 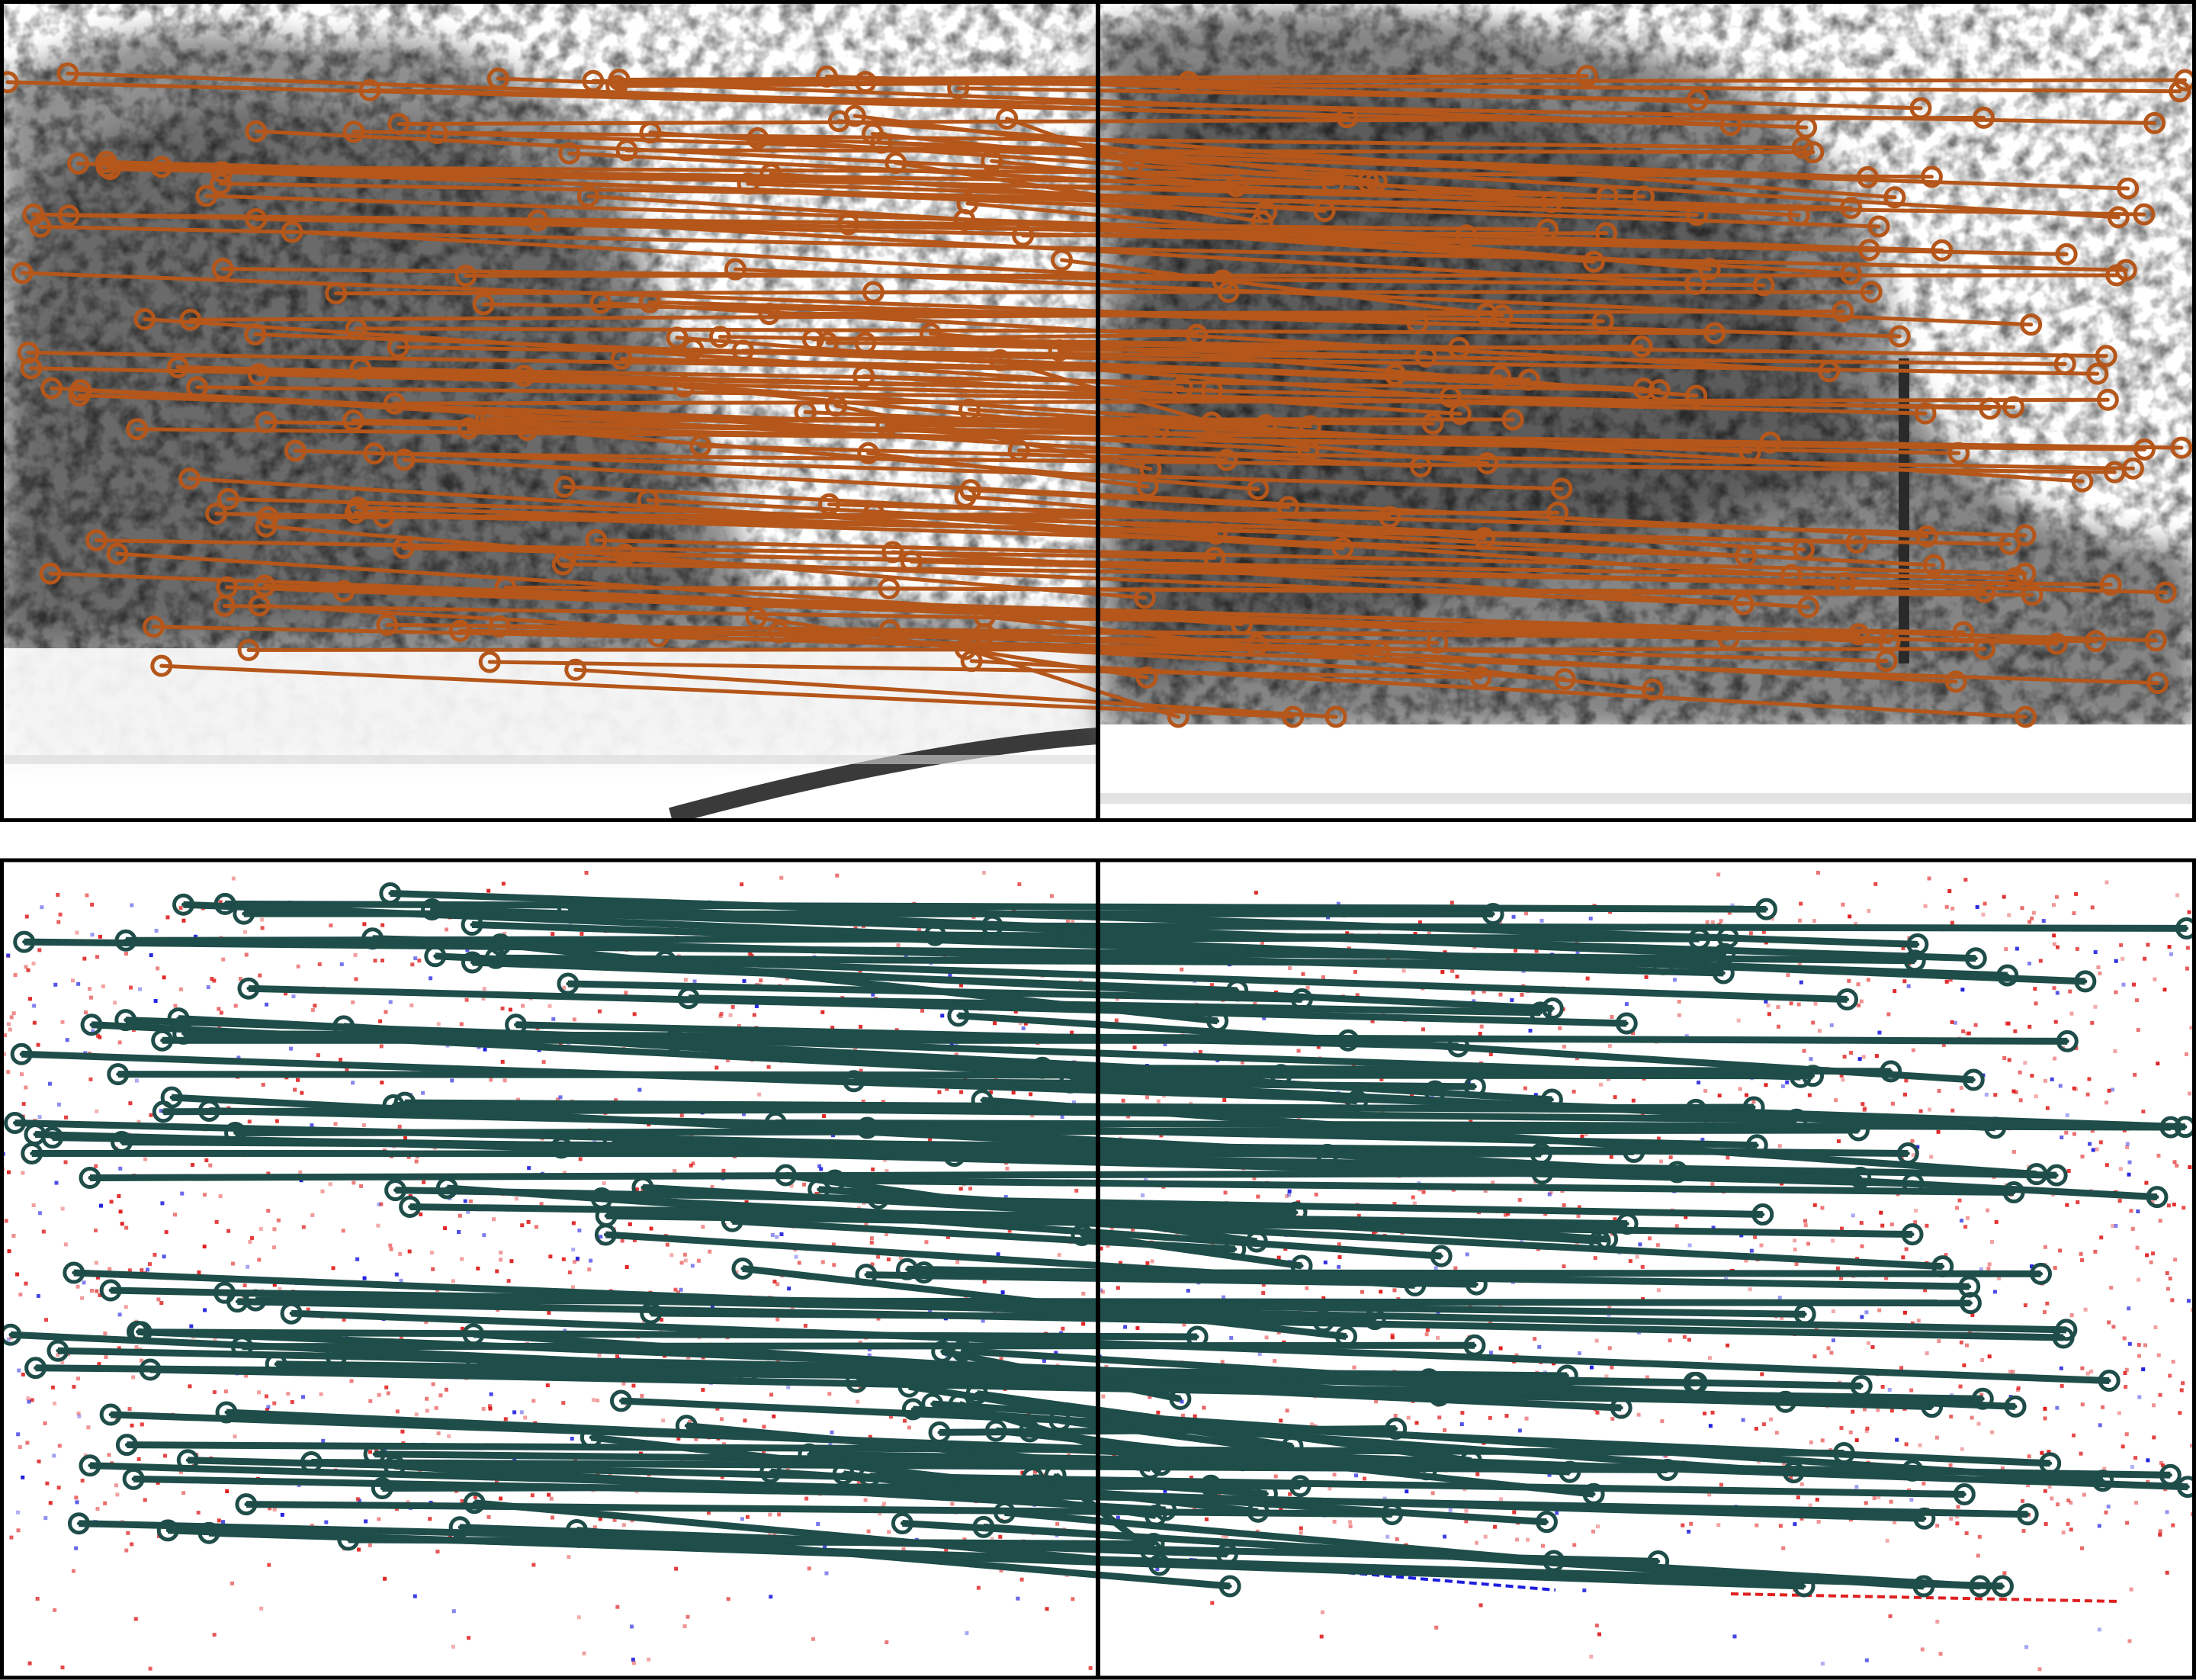 What do you see at coordinates (1432, 423) in the screenshot?
I see `gray-keypoint-right` at bounding box center [1432, 423].